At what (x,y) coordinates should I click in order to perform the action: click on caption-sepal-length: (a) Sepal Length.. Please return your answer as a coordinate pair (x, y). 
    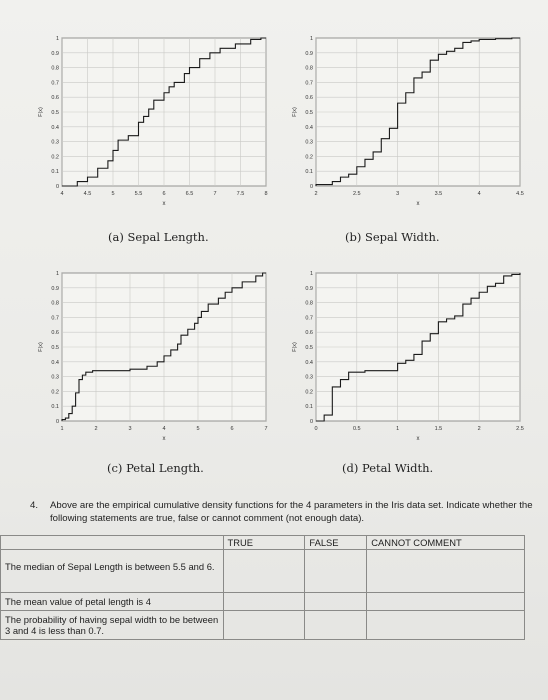
    Looking at the image, I should click on (158, 237).